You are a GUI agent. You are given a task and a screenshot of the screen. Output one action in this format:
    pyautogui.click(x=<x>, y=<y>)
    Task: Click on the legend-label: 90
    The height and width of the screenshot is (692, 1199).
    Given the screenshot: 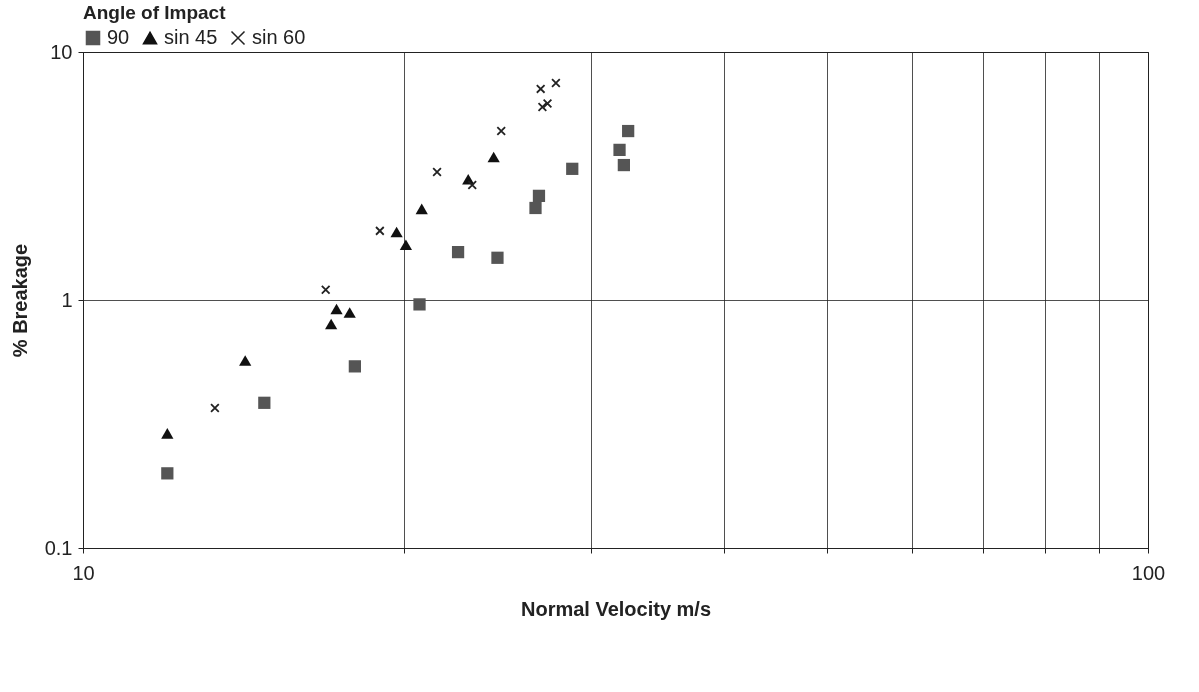 What is the action you would take?
    pyautogui.click(x=118, y=37)
    